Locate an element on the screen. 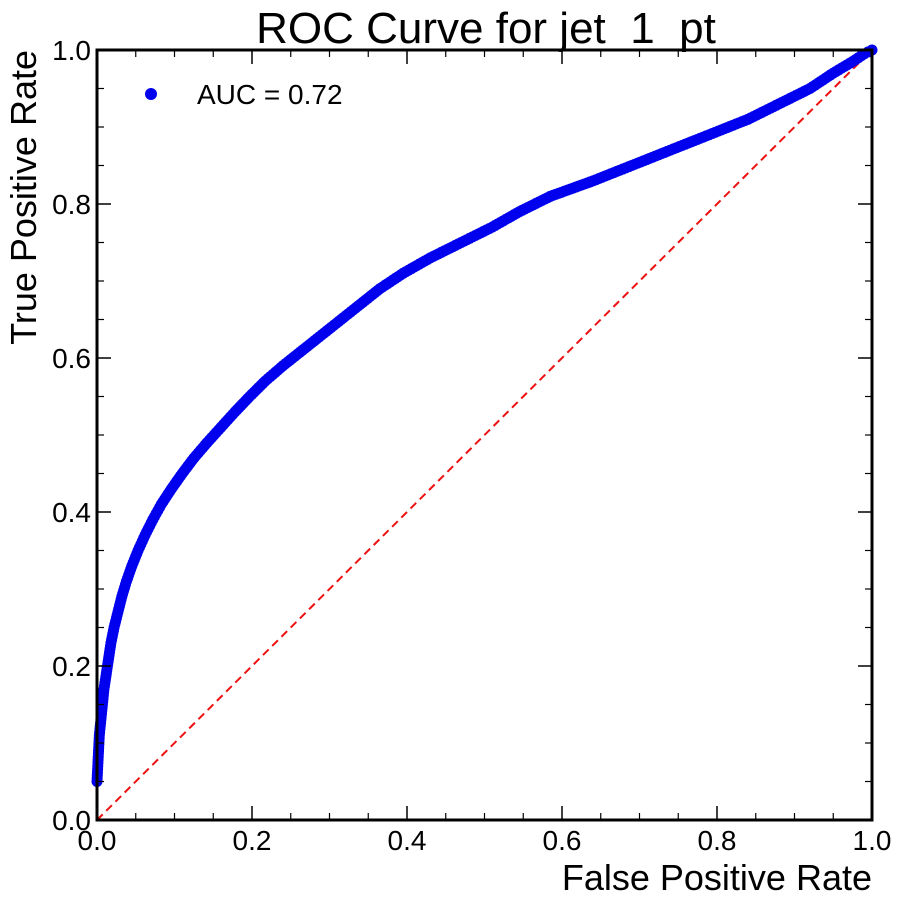 The image size is (903, 907). y-axis-label: True Positive Rate is located at coordinates (23, 197).